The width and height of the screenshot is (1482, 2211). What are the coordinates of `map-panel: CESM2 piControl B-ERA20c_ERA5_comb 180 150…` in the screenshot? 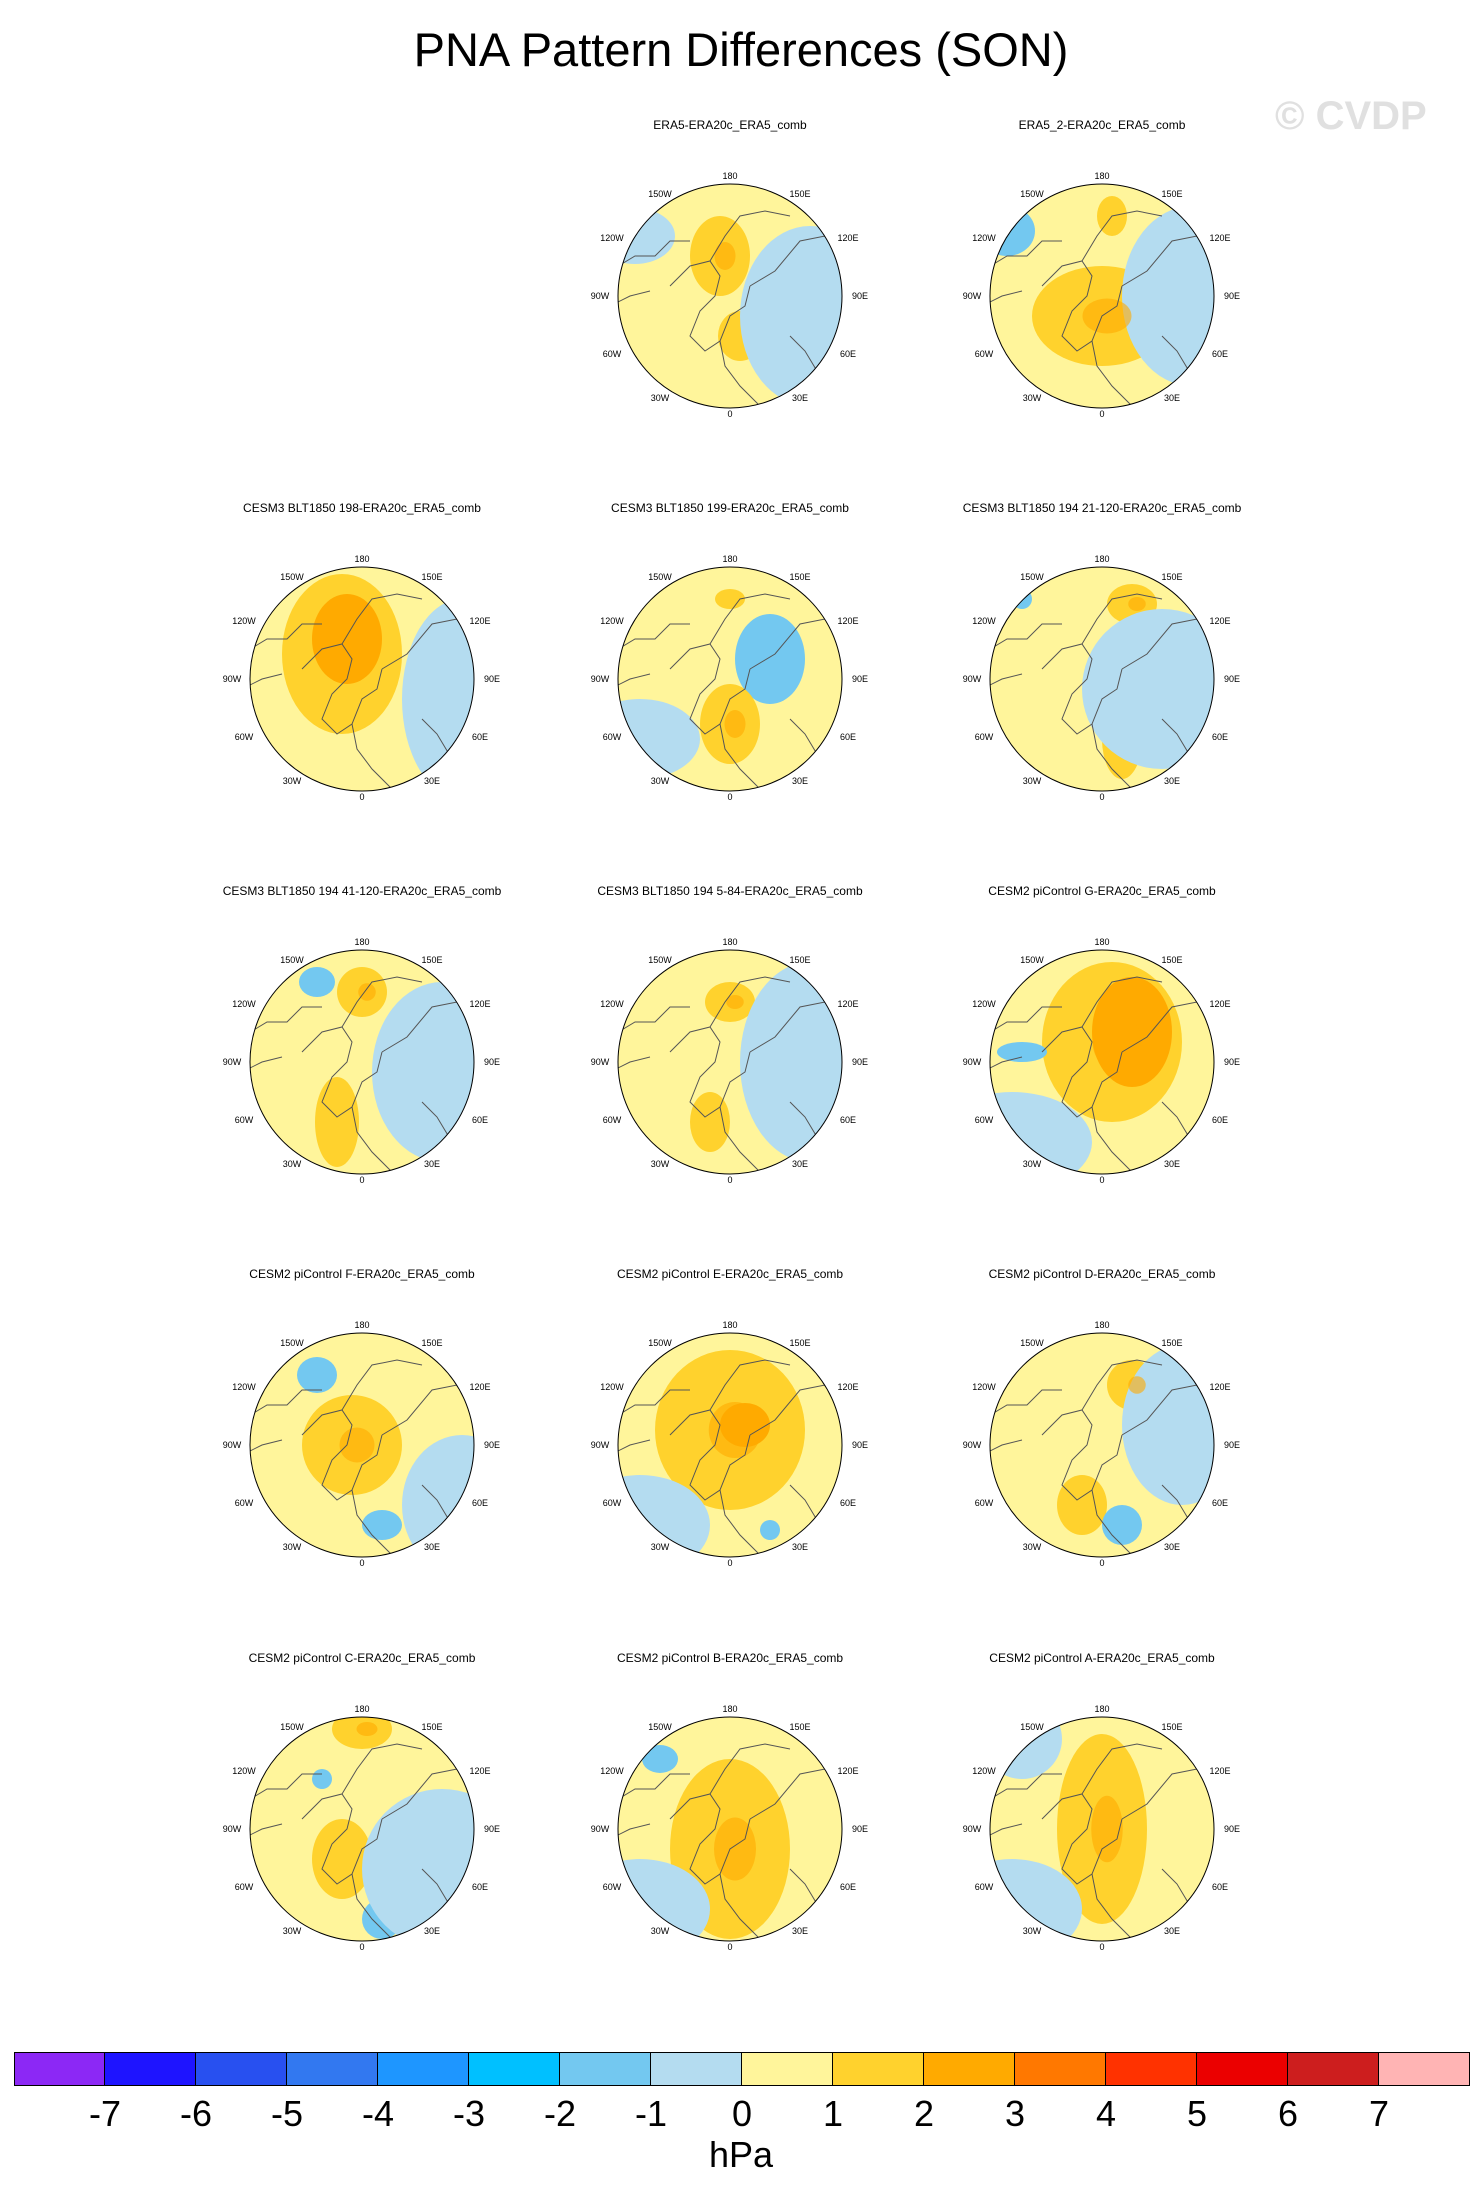 It's located at (730, 1838).